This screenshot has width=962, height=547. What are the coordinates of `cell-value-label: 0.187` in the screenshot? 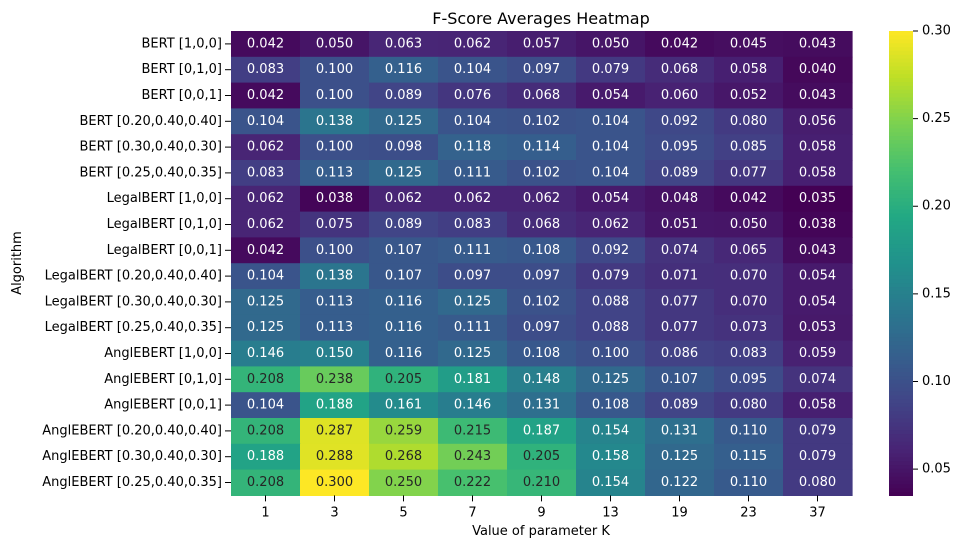 It's located at (541, 430).